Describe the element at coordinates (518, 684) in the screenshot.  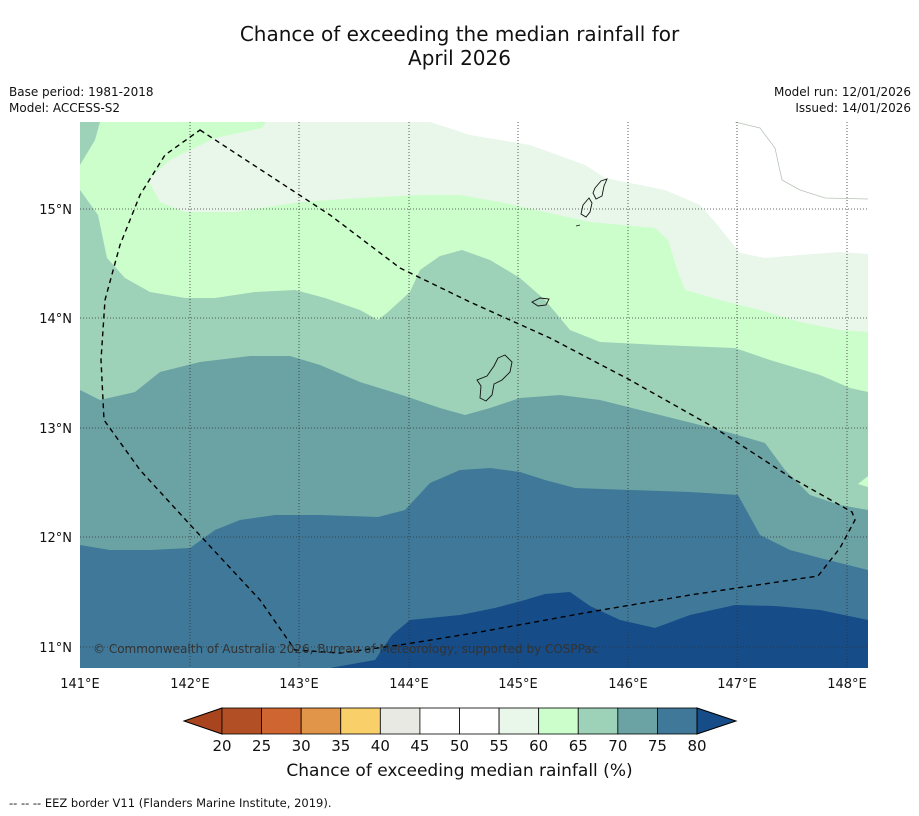
I see `lon-label-145: 145°E` at that location.